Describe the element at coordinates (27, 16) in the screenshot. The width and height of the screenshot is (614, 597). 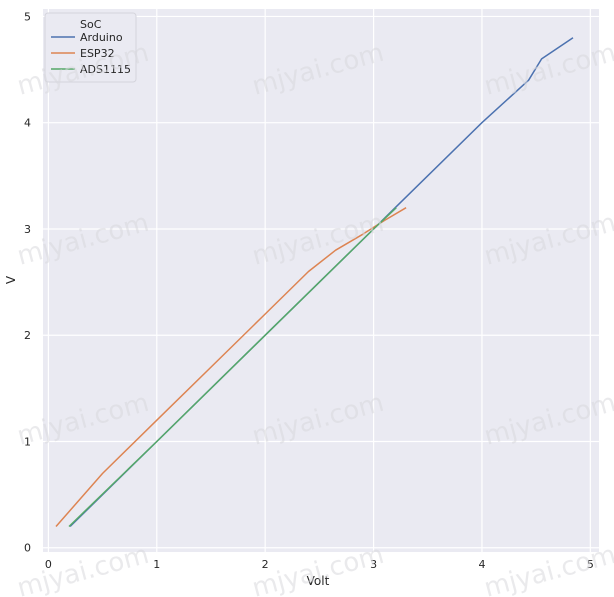
I see `y-tick-label: 5` at that location.